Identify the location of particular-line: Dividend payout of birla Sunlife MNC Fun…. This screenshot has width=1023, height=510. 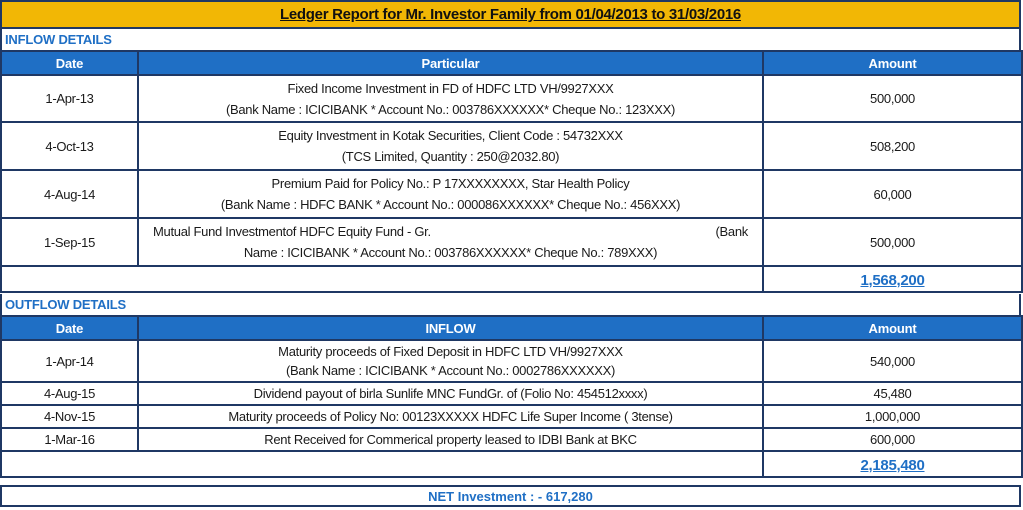
(450, 393).